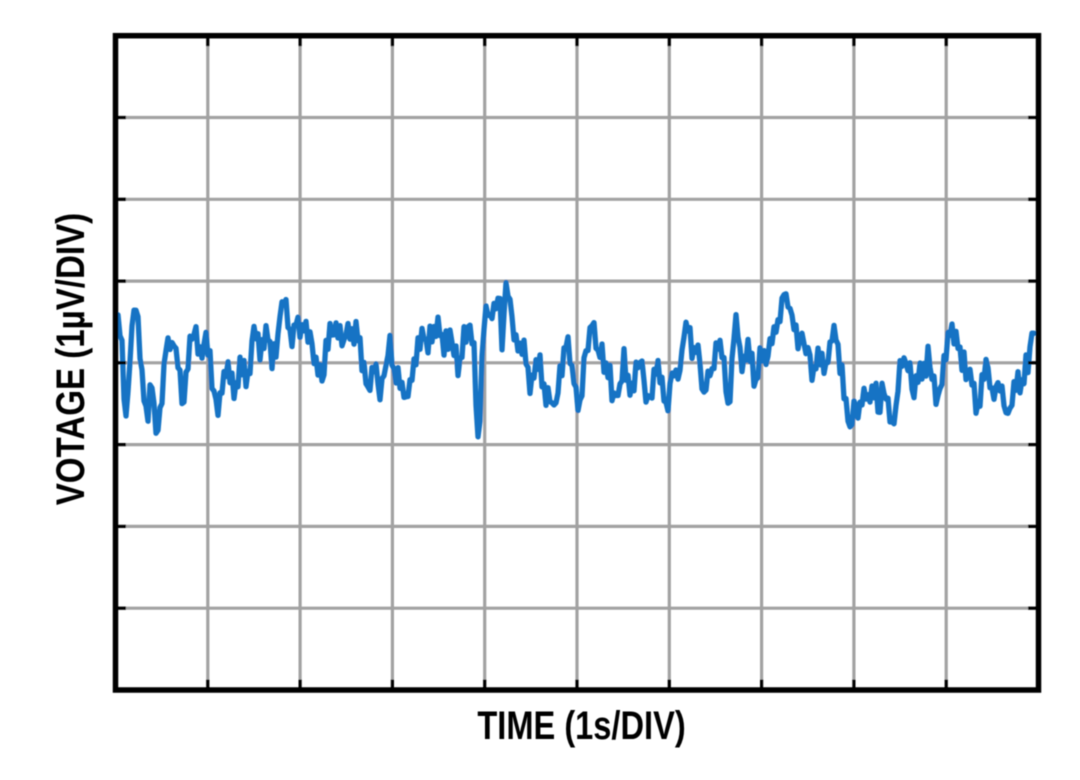  Describe the element at coordinates (71, 359) in the screenshot. I see `svg-text: VOTAGE (1µV/DIV)` at that location.